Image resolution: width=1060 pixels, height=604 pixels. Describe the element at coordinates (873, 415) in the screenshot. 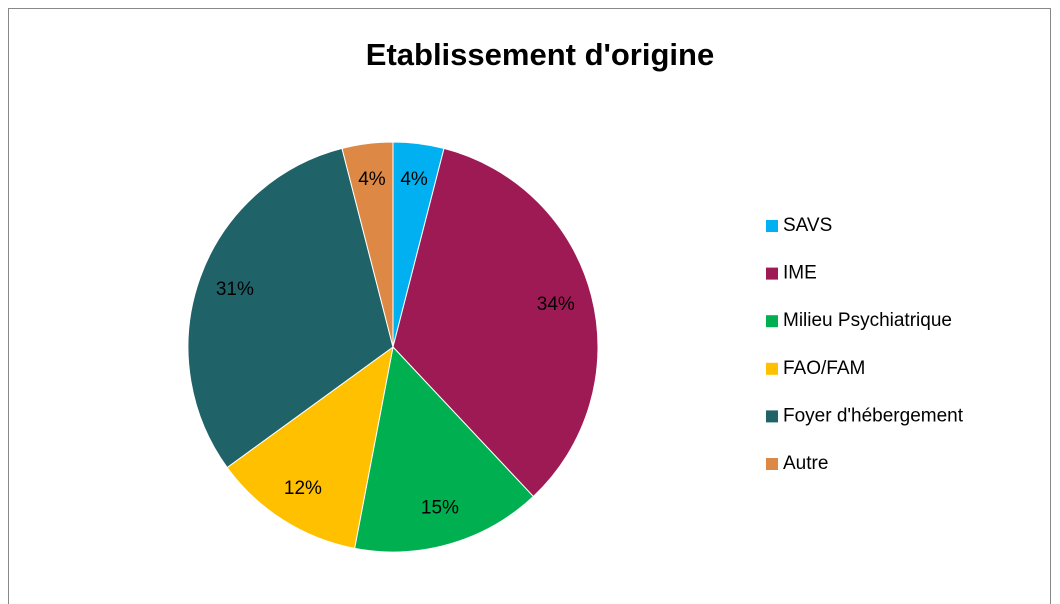

I see `legend-label: Foyer d'hébergement` at that location.